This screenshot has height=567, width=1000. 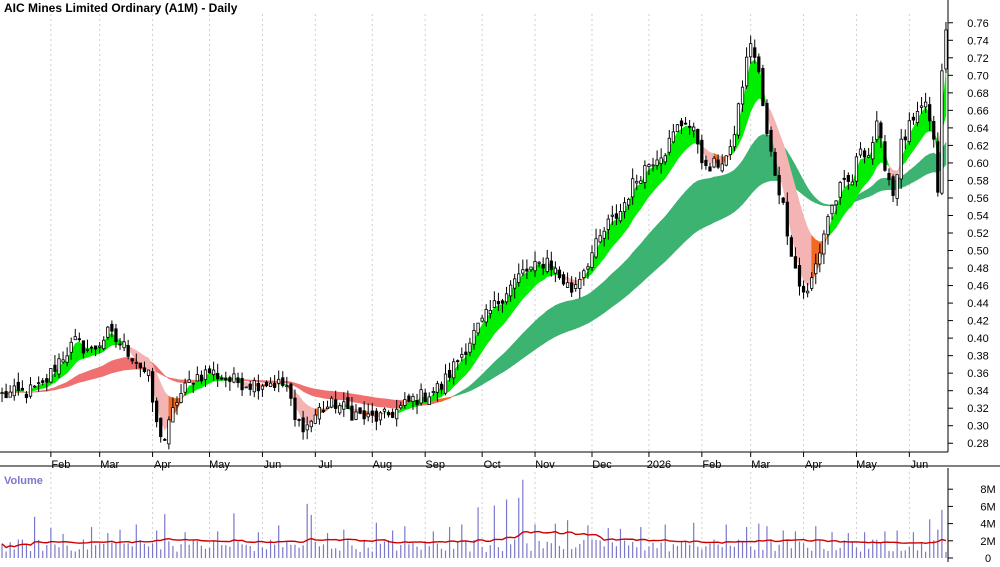 What do you see at coordinates (987, 507) in the screenshot?
I see `volume-tick-label: 6M` at bounding box center [987, 507].